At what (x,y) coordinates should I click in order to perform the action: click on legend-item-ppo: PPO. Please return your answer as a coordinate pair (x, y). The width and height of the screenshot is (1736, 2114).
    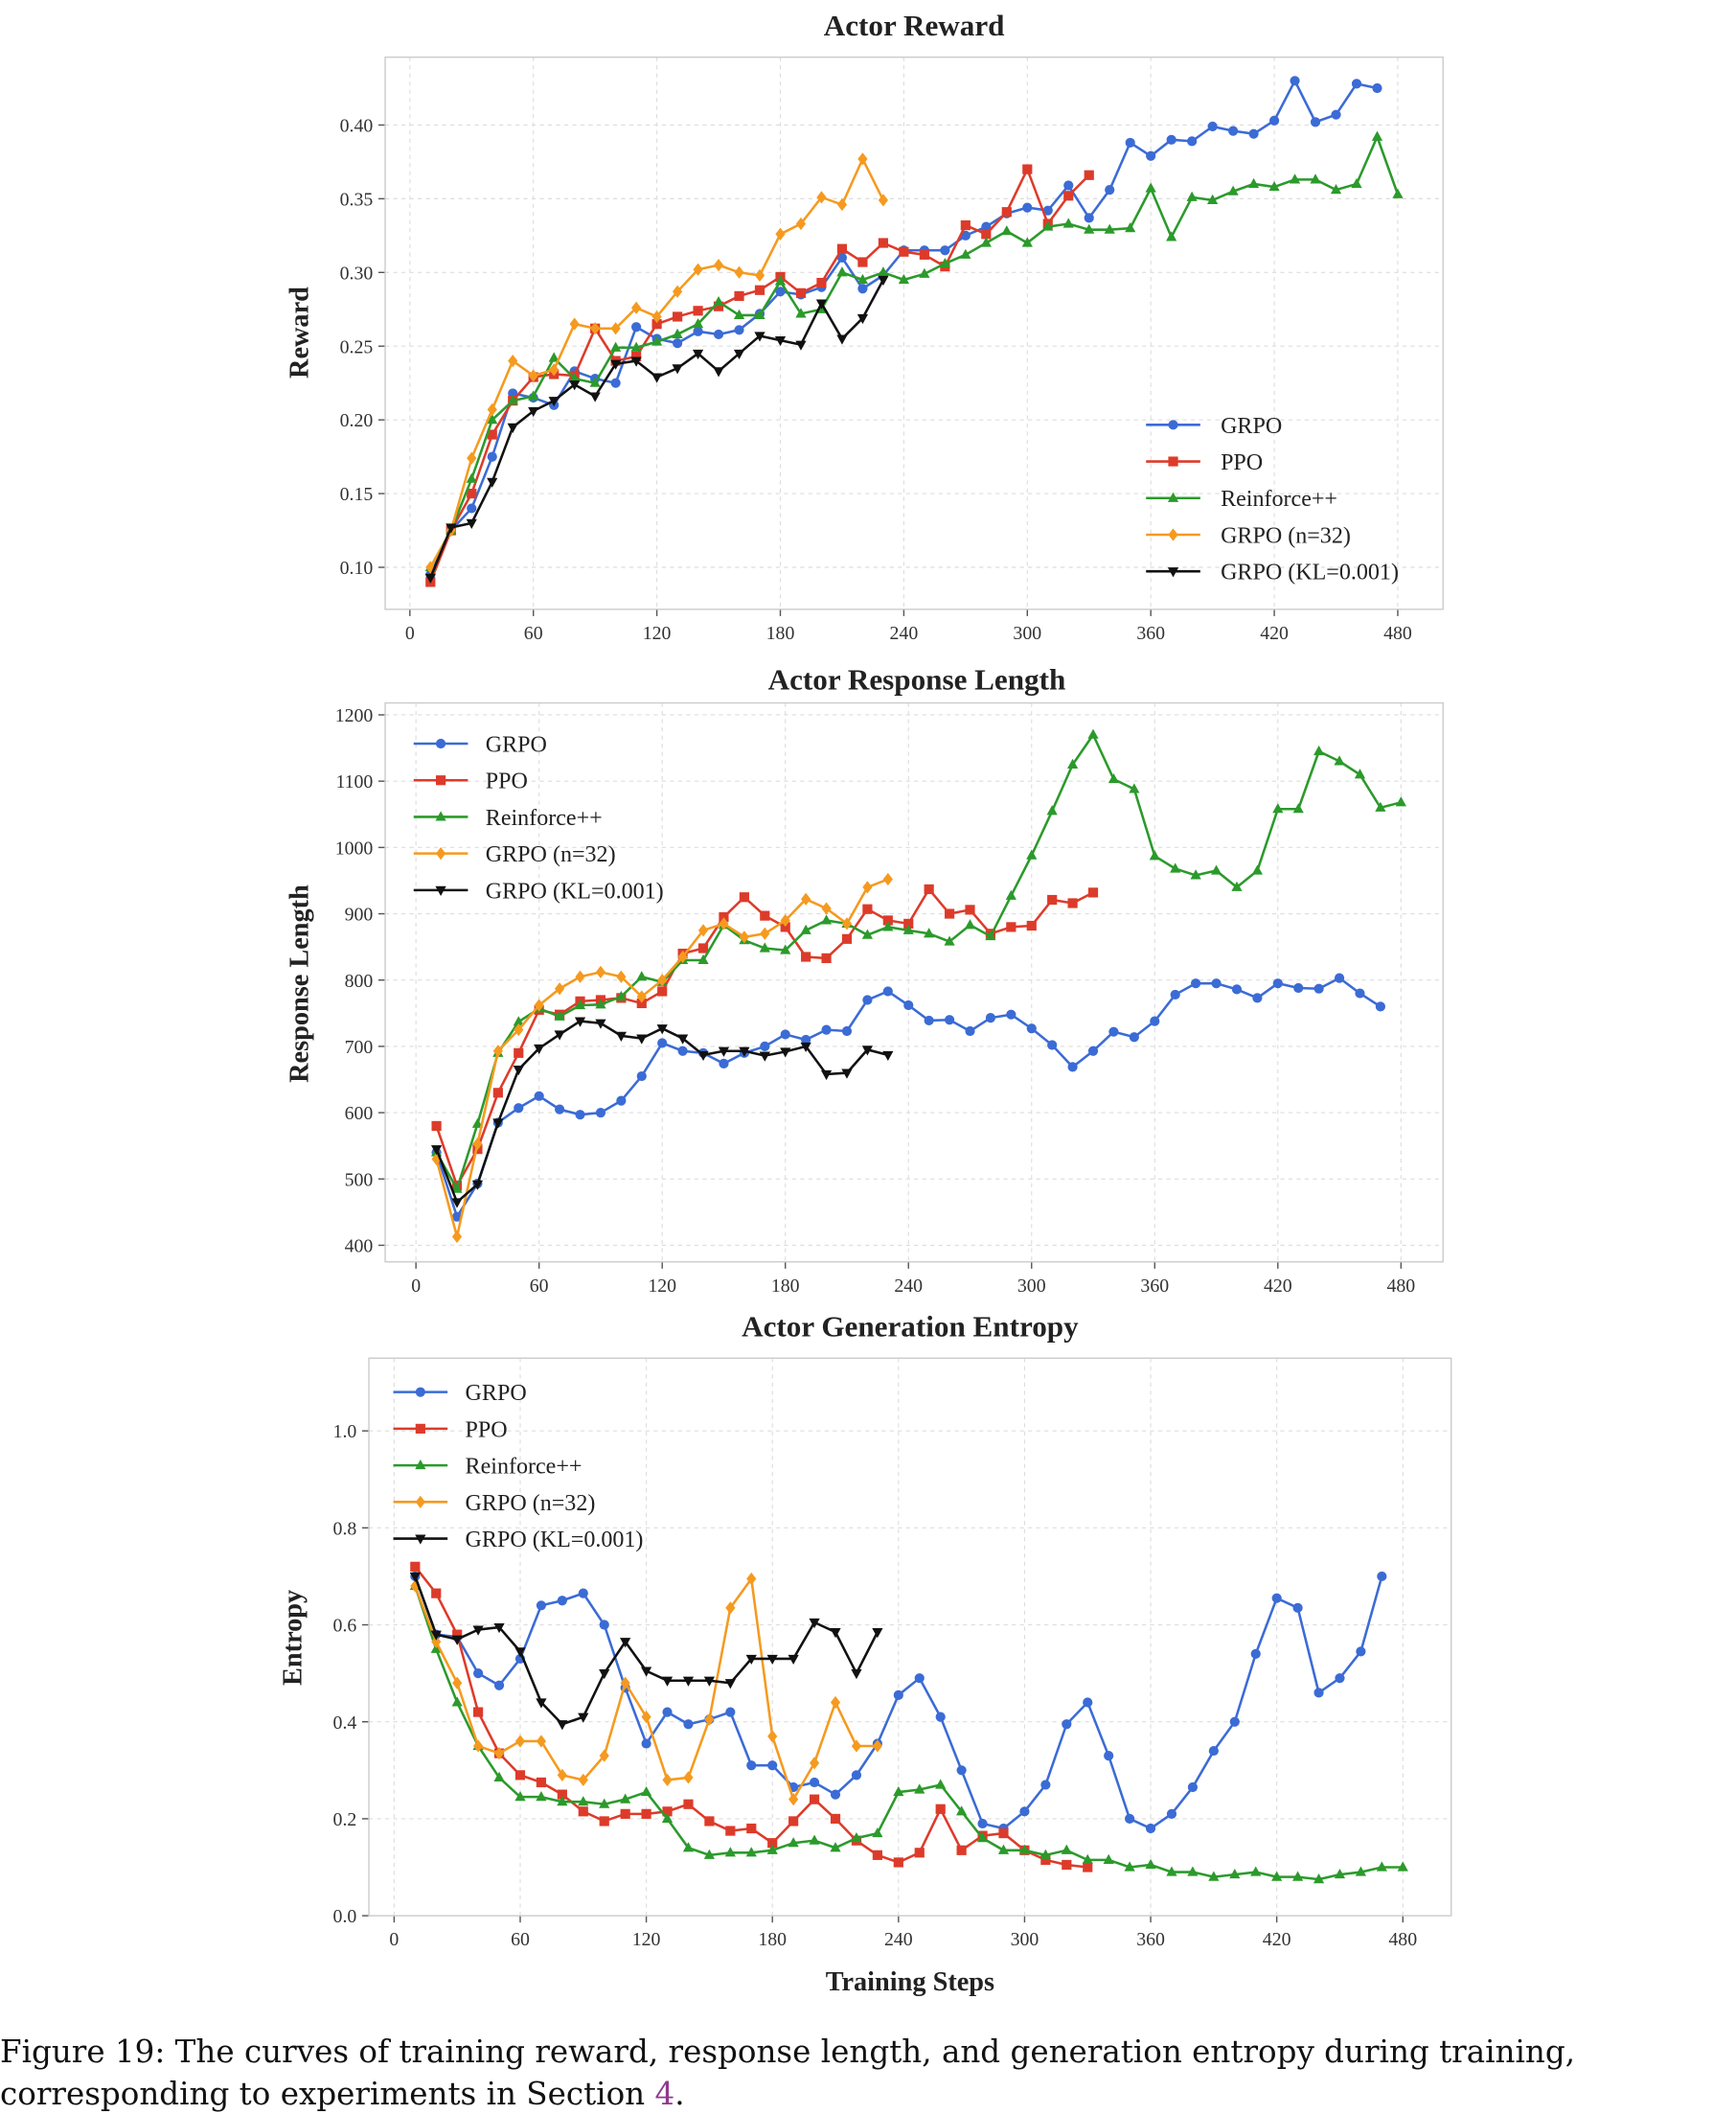
    Looking at the image, I should click on (451, 1430).